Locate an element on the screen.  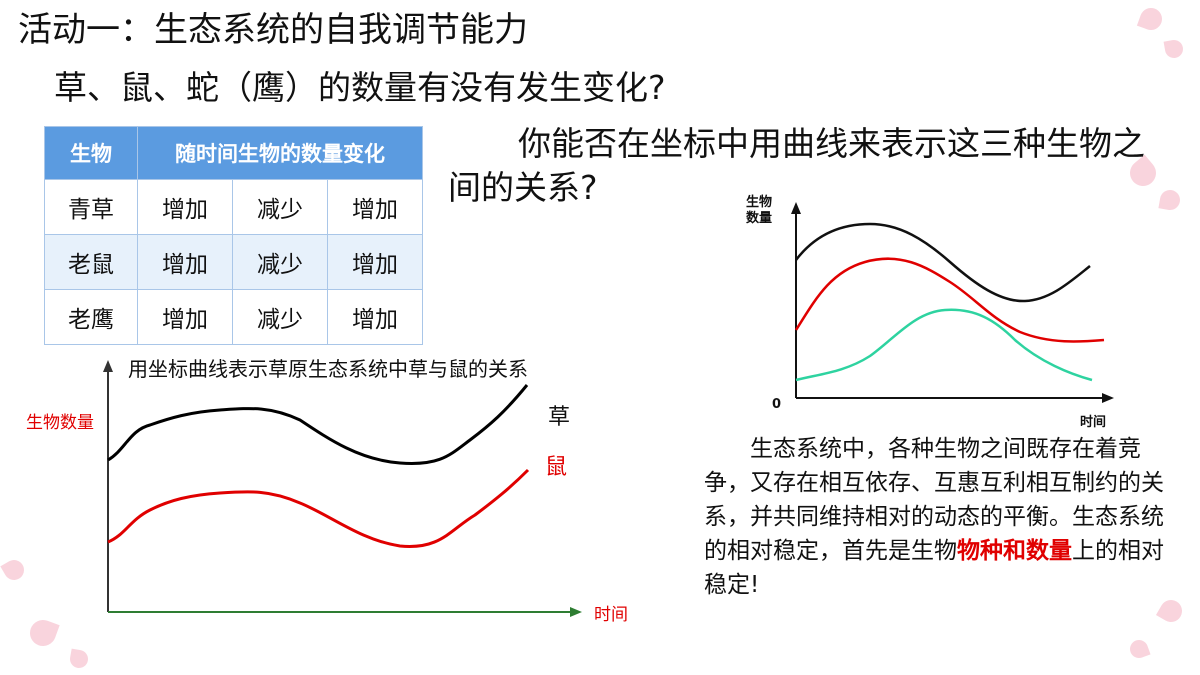
y-axis-label: 生物数量 is located at coordinates (60, 423).